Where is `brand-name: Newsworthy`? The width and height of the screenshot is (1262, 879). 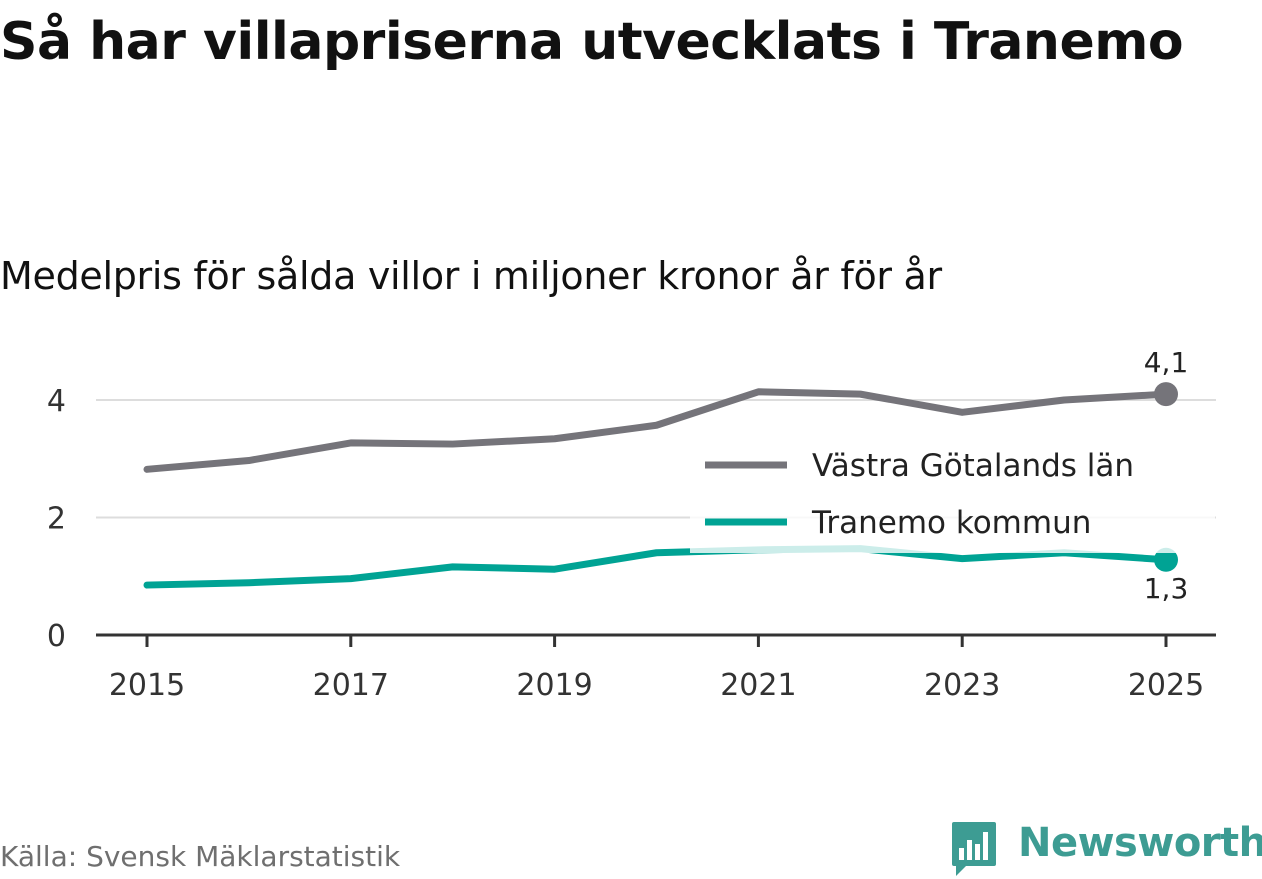
brand-name: Newsworthy is located at coordinates (1140, 843).